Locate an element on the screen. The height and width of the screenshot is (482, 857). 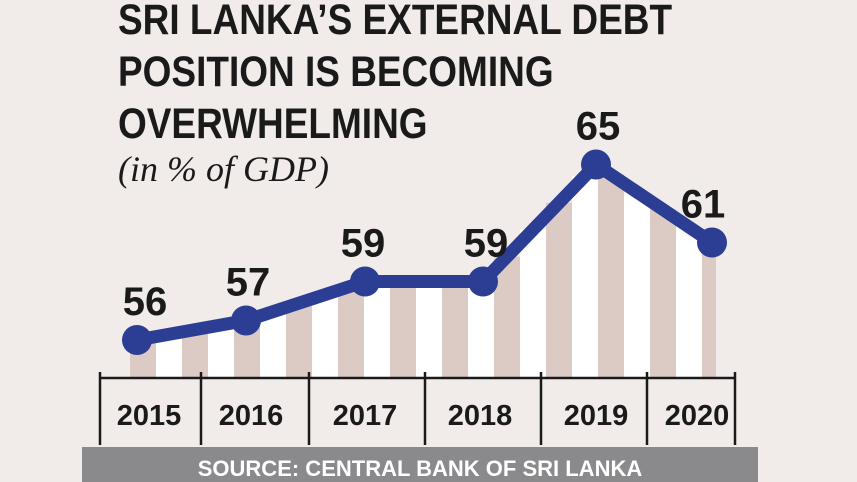
x-tick-labels: 2015 2016 2017 2018 2019 2020 is located at coordinates (423, 416).